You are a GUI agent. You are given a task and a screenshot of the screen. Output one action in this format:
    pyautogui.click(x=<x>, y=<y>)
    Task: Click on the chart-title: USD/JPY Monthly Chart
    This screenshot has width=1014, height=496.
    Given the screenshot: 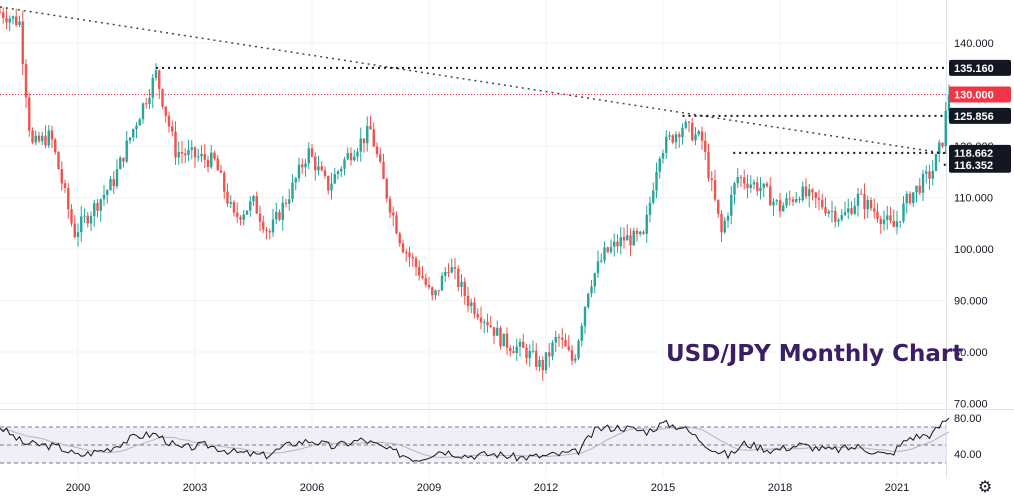 What is the action you would take?
    pyautogui.click(x=814, y=354)
    